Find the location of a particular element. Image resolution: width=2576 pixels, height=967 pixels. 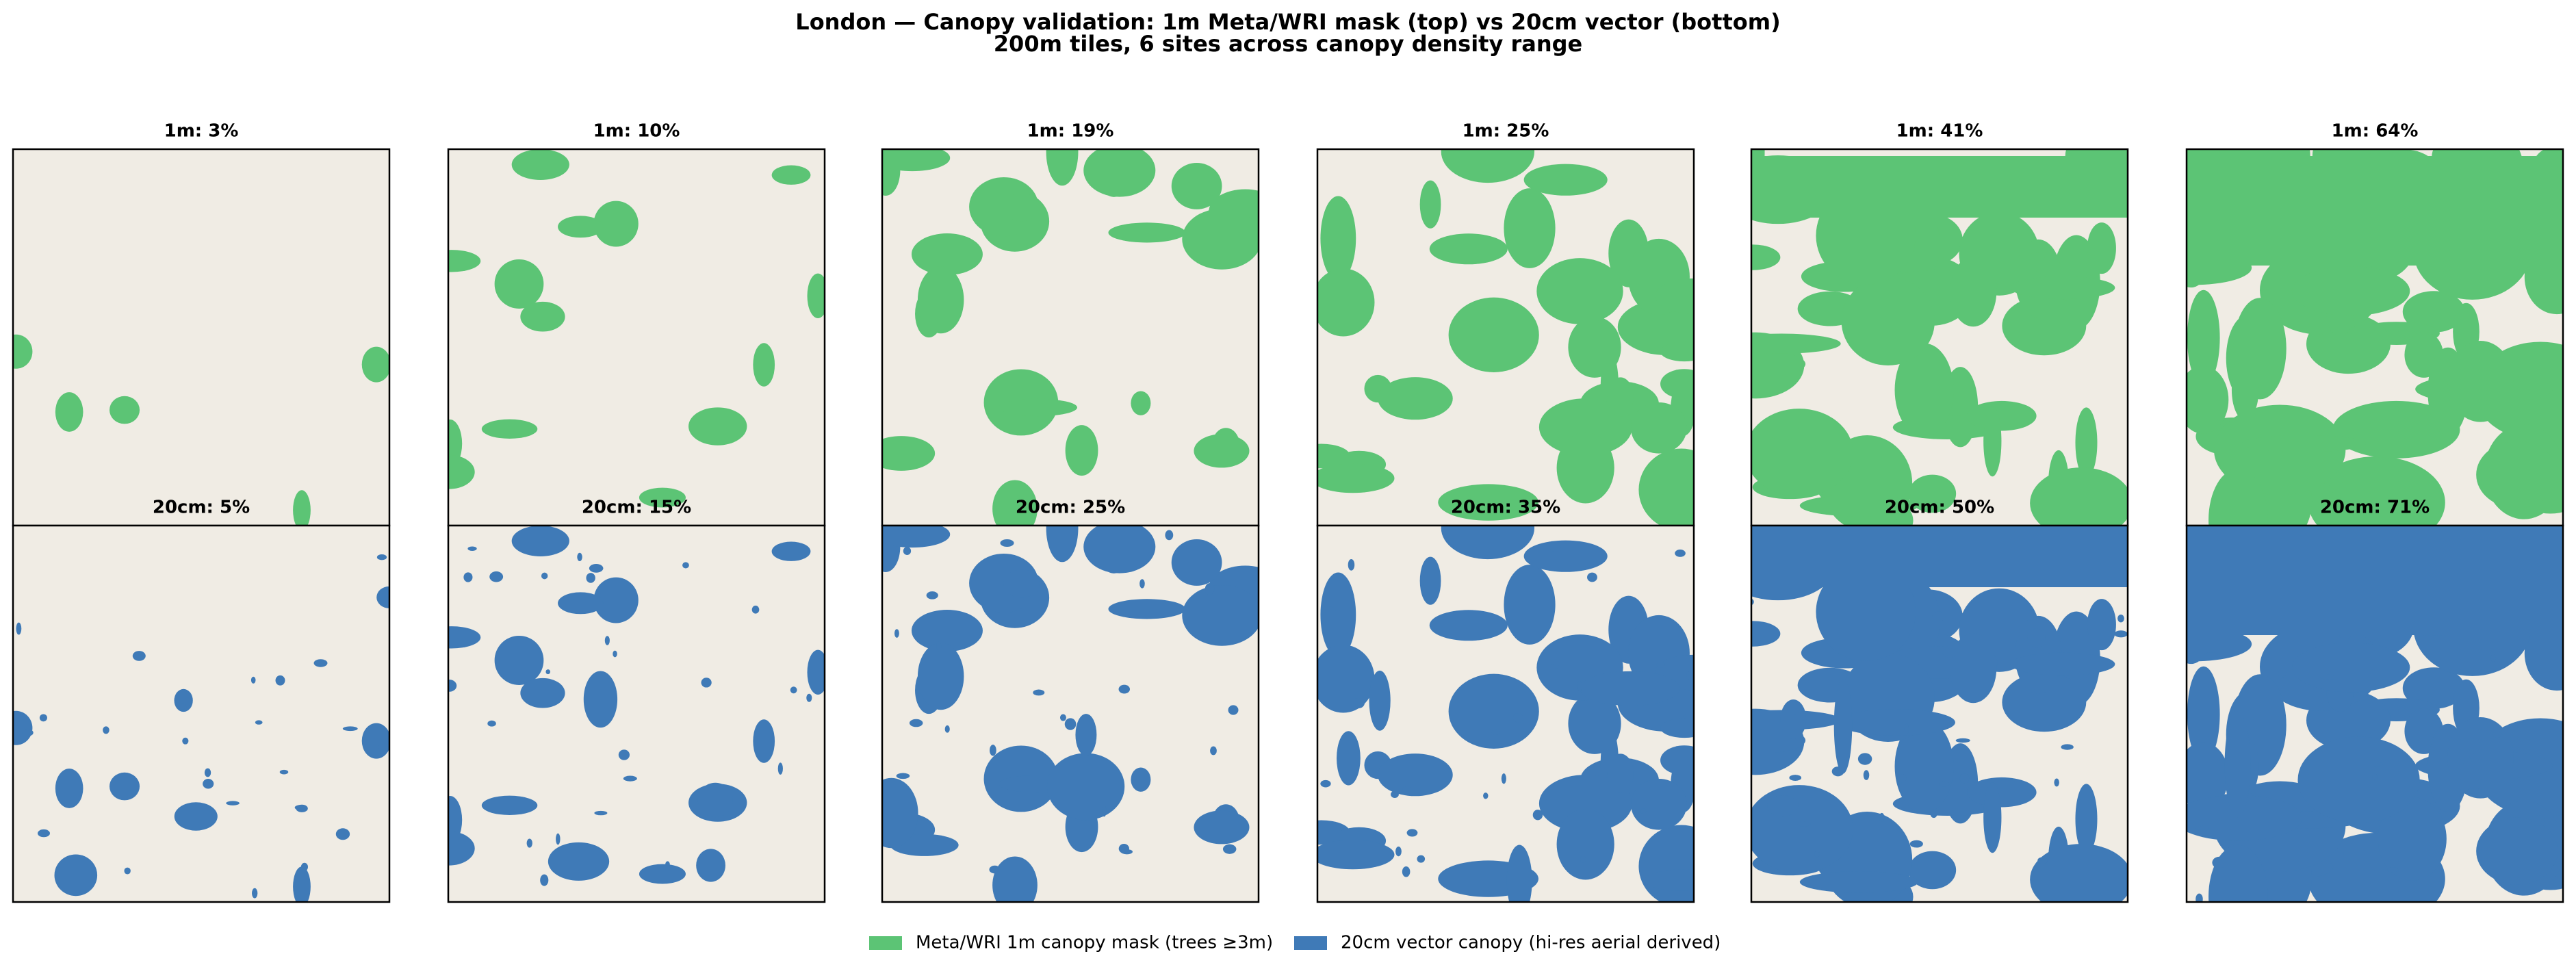

panel-title: 20cm: 15% is located at coordinates (636, 508).